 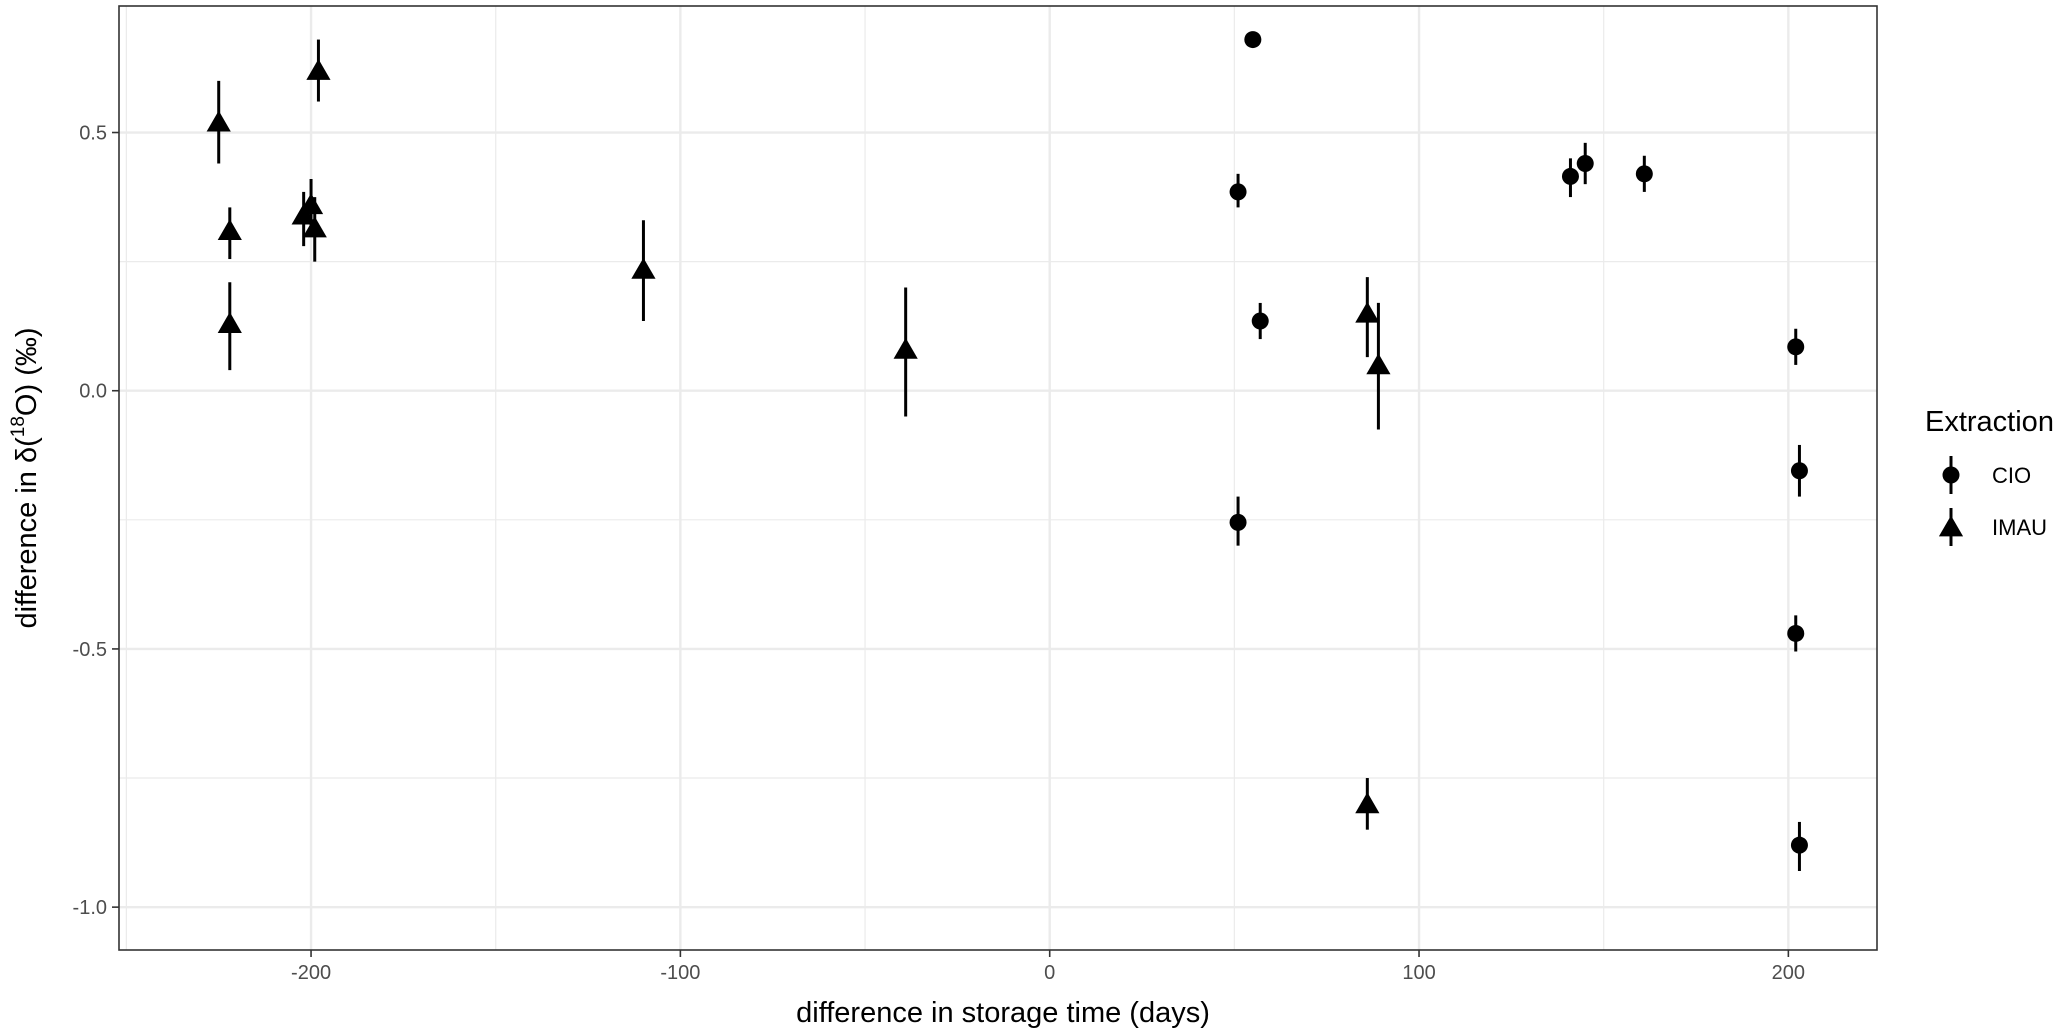 I want to click on x-axis-ticks: -200 -100 0 100 200, so click(x=1048, y=967).